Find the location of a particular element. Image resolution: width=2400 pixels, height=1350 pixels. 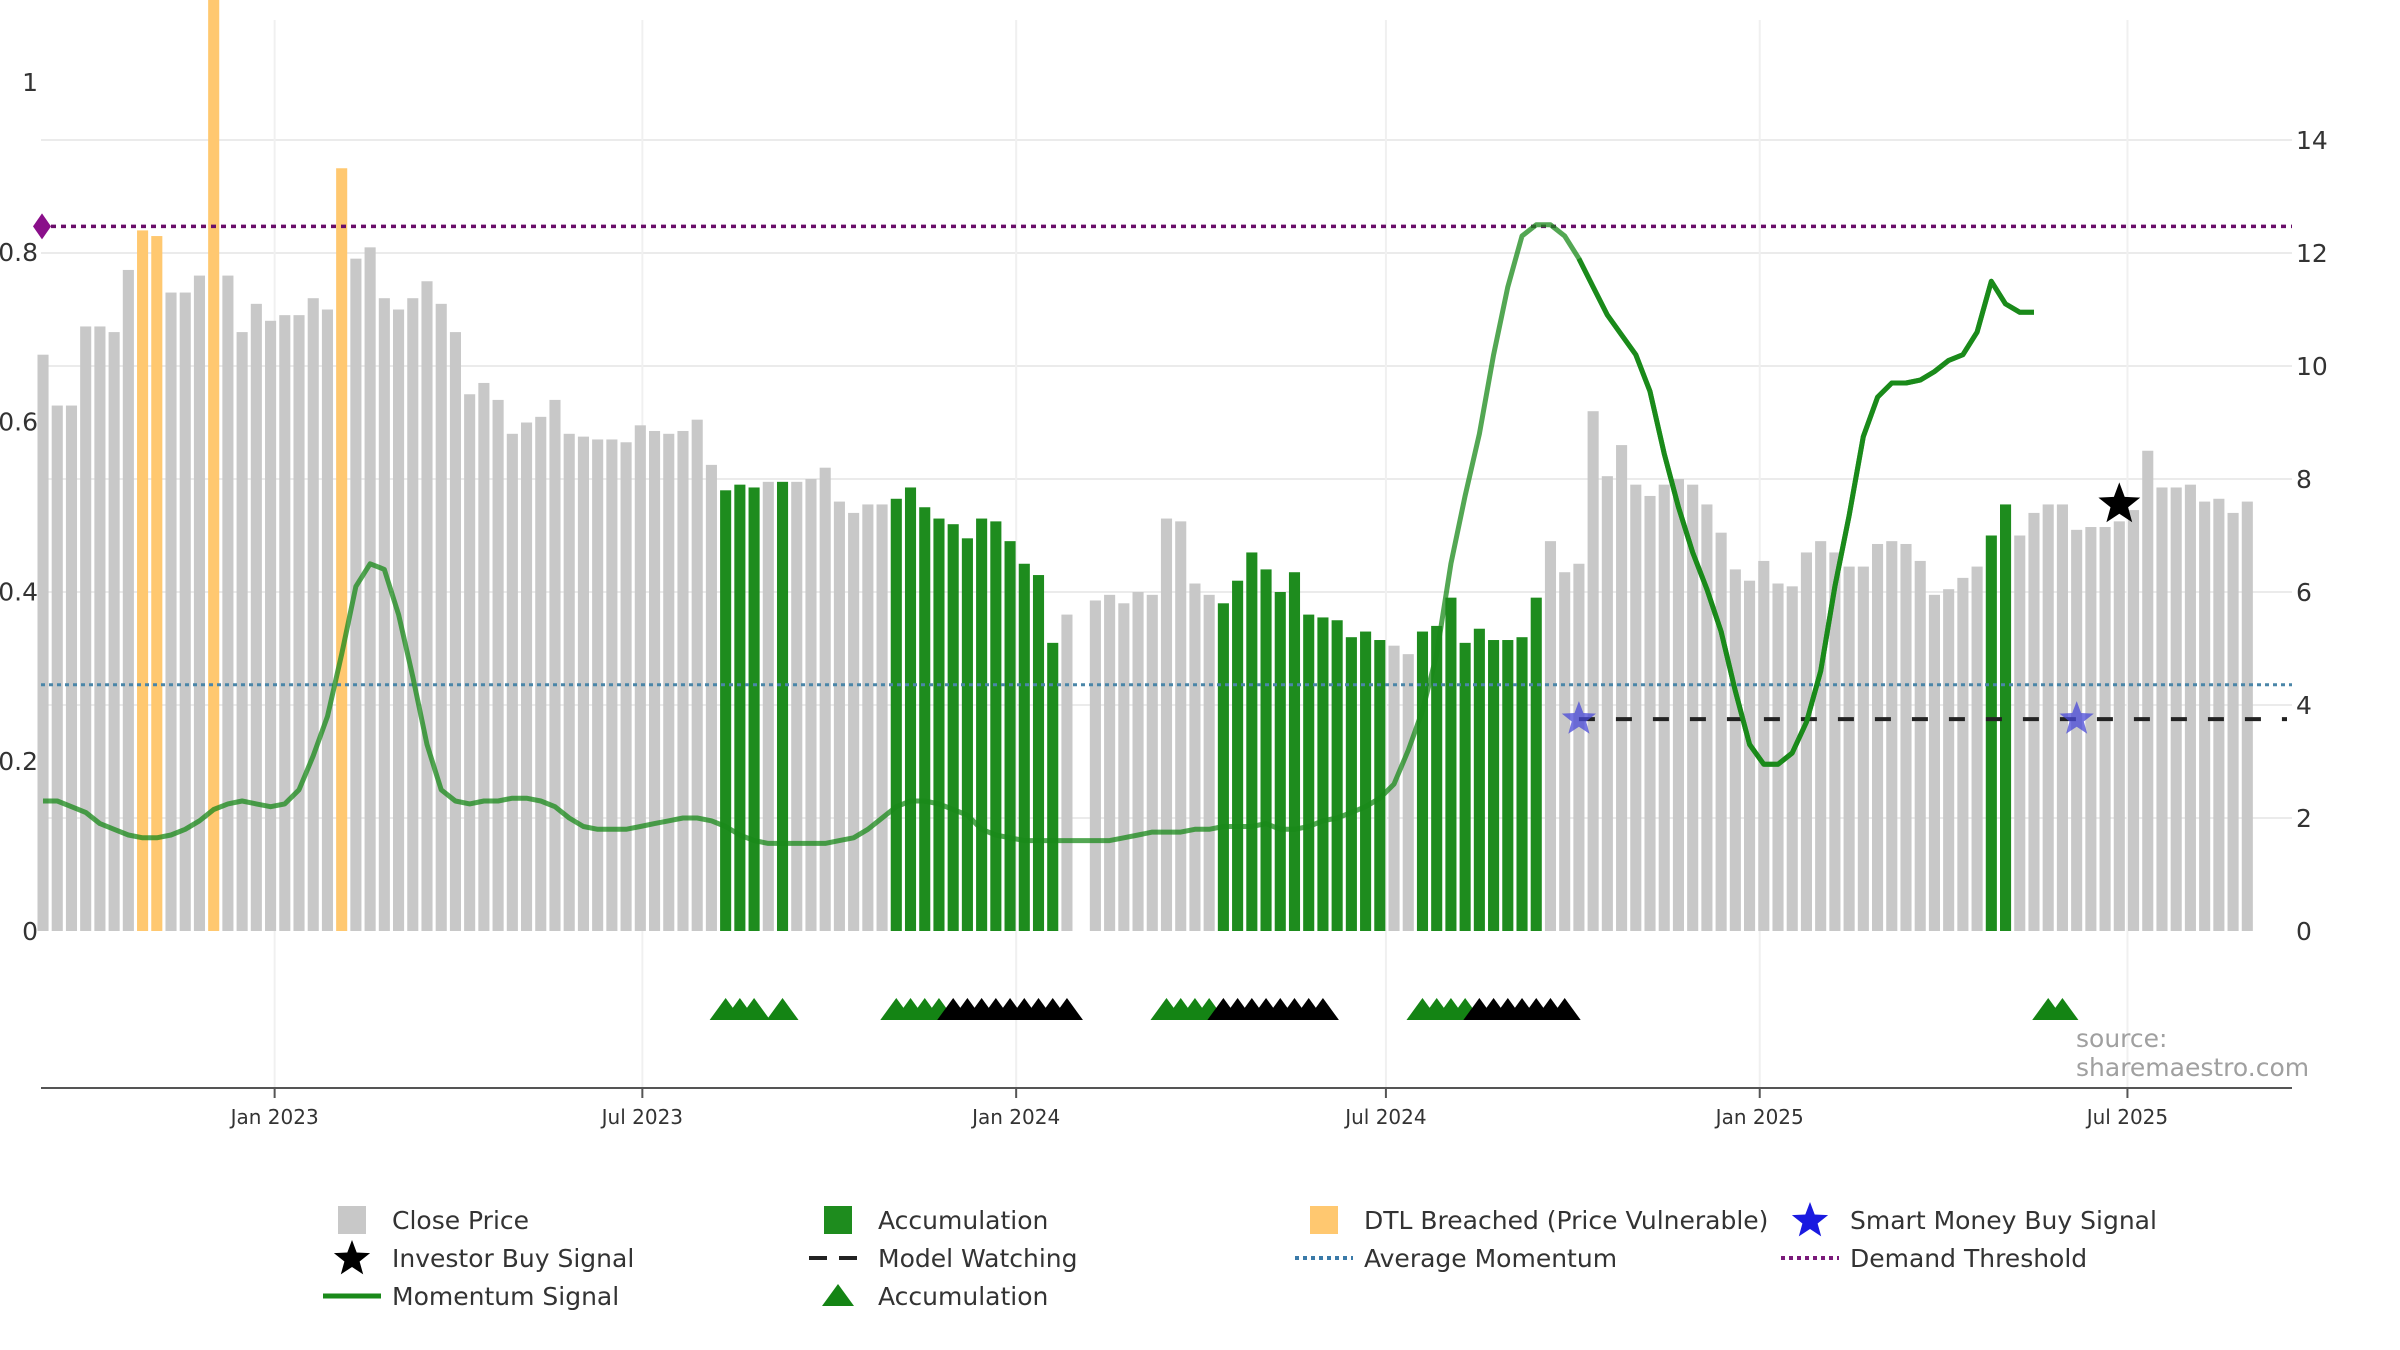

smart-money-buy-signal is located at coordinates (1578, 717).